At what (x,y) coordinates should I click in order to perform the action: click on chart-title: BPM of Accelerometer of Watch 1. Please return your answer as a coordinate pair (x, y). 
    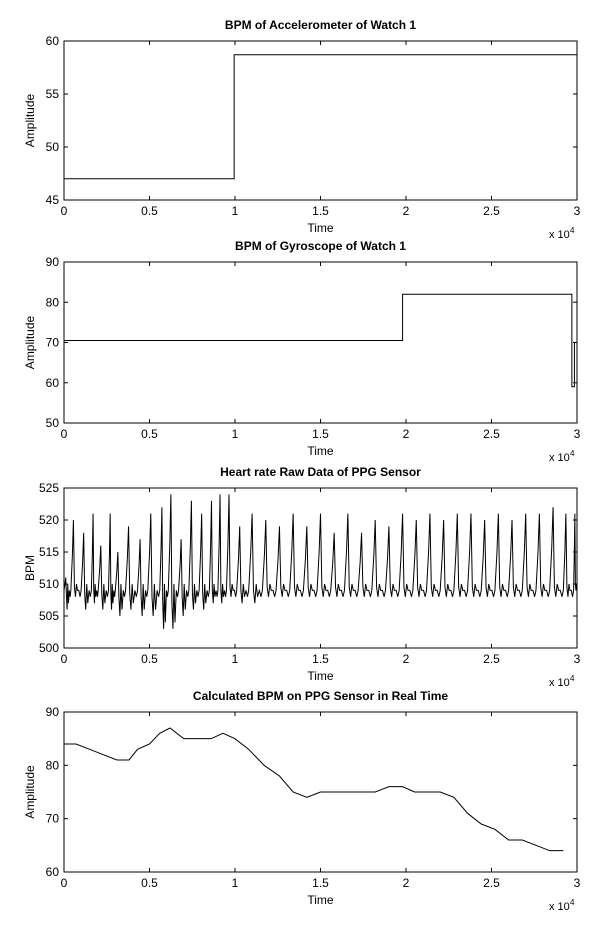
    Looking at the image, I should click on (320, 25).